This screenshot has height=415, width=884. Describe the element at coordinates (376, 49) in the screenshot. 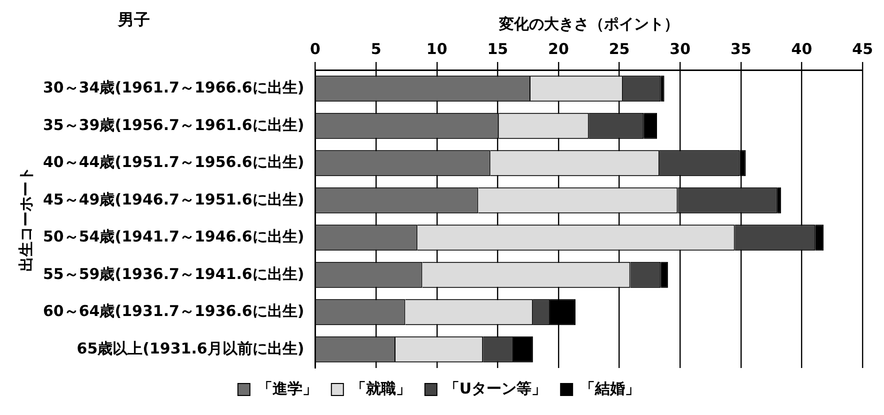

I see `x-tick-label: 5` at that location.